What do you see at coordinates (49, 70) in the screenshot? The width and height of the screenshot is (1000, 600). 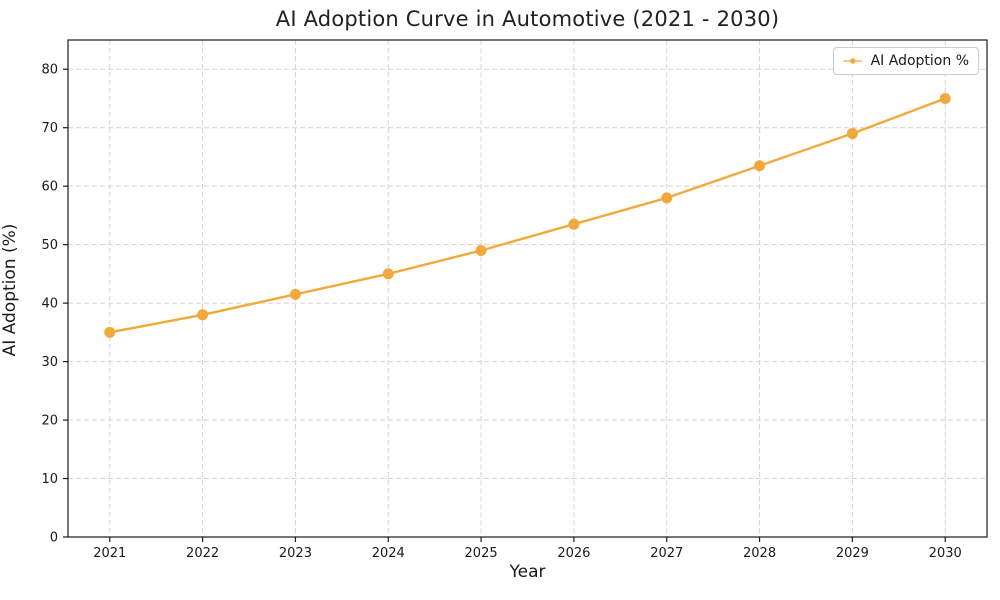 I see `y-tick-label: 80` at bounding box center [49, 70].